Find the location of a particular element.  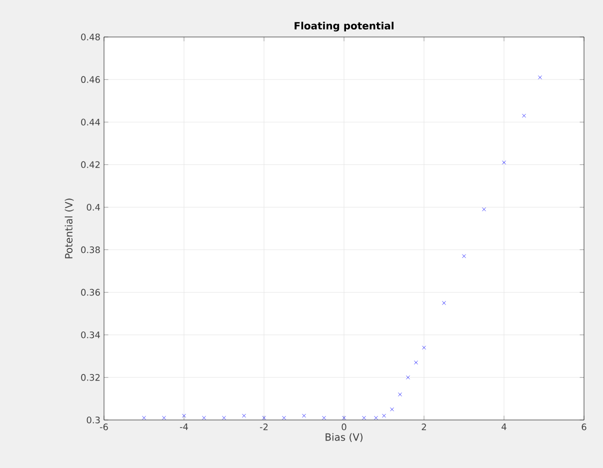

x-tick-label: 0 is located at coordinates (344, 427).